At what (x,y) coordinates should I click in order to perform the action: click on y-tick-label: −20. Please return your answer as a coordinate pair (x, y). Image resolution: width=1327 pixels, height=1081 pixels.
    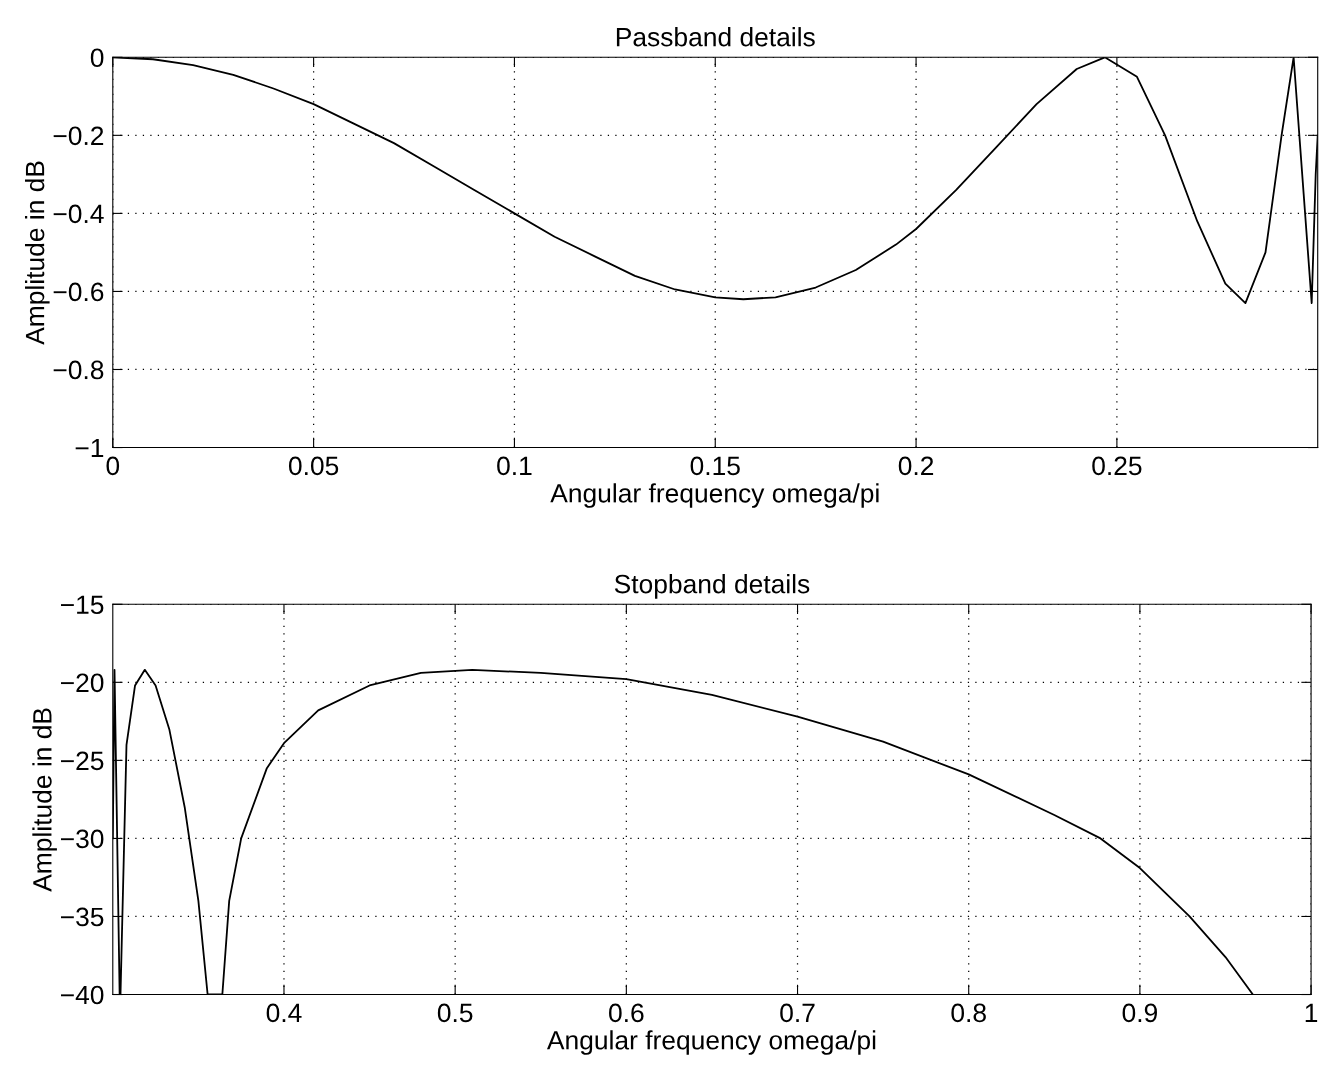
    Looking at the image, I should click on (82, 683).